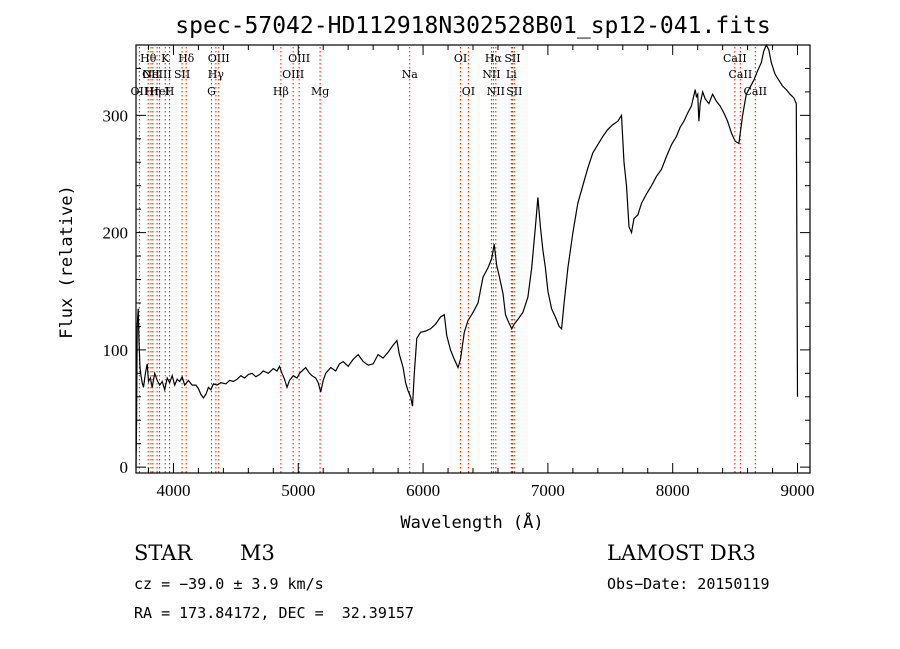 The width and height of the screenshot is (900, 649). What do you see at coordinates (165, 58) in the screenshot?
I see `line-label: K` at bounding box center [165, 58].